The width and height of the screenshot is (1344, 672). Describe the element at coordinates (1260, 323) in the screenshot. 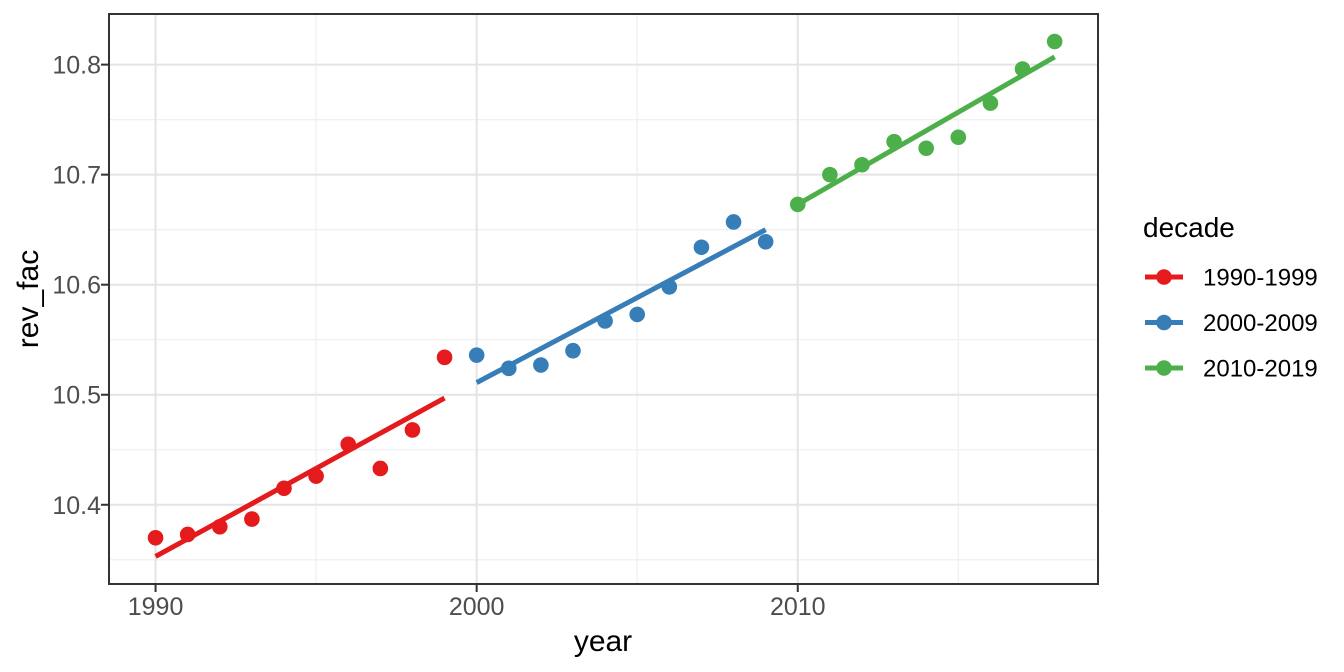

I see `legend-item-label: 2000-2009` at that location.